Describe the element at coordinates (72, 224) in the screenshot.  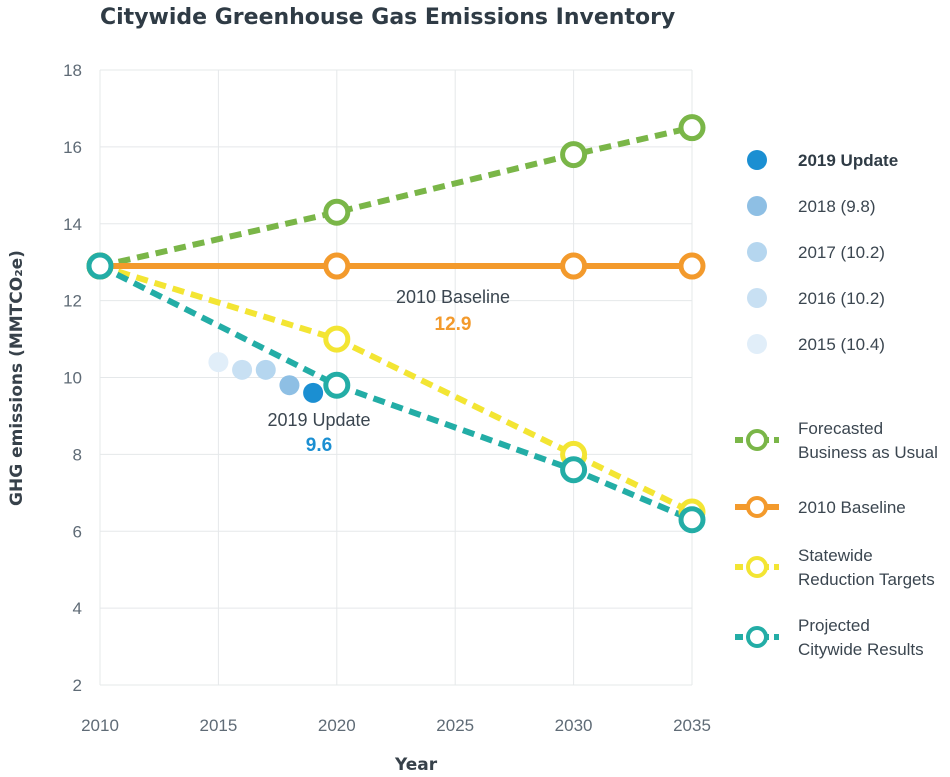
I see `y-tick-label: 14` at that location.